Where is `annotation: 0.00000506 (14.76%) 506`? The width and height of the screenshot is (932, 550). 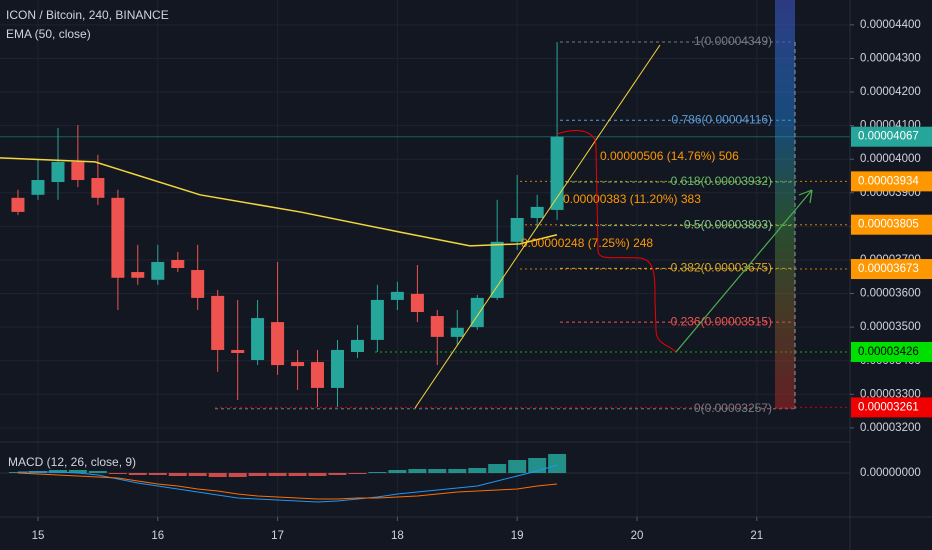 annotation: 0.00000506 (14.76%) 506 is located at coordinates (669, 156).